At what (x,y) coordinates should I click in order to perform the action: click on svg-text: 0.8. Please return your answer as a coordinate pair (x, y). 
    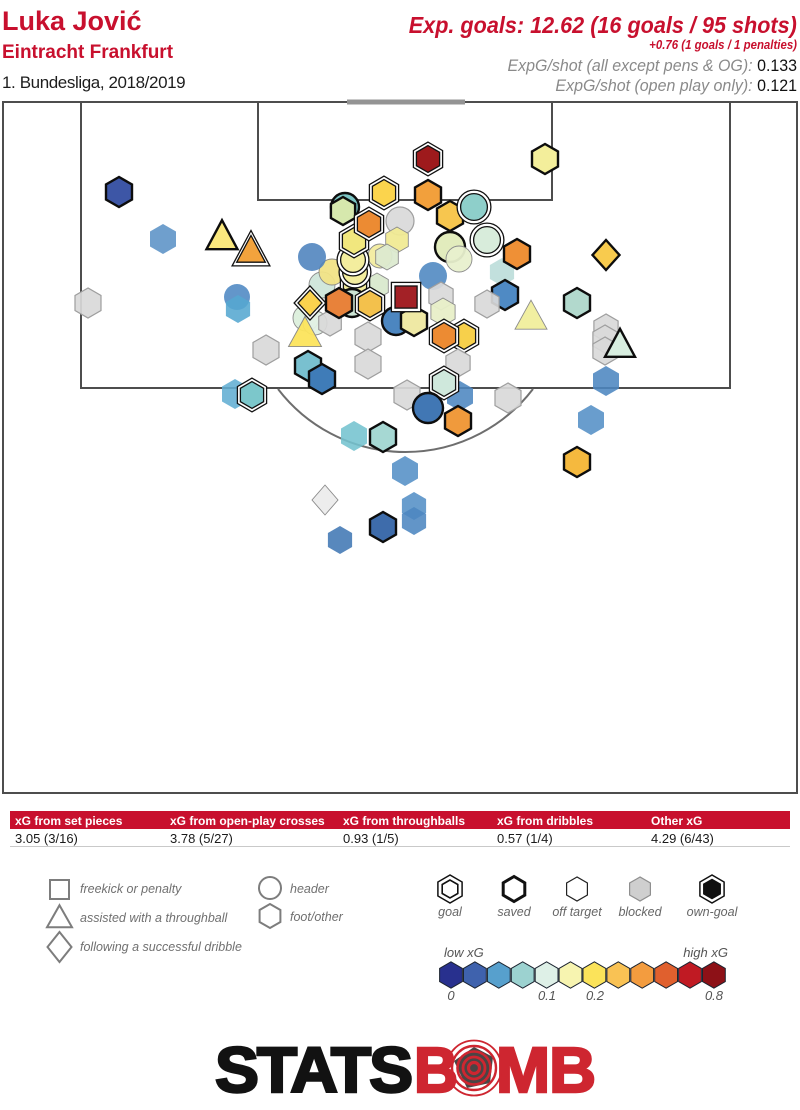
    Looking at the image, I should click on (714, 995).